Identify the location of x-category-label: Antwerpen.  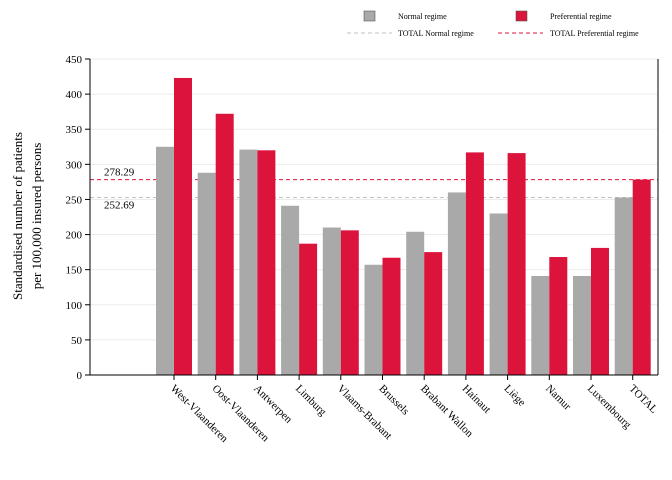
(272, 404).